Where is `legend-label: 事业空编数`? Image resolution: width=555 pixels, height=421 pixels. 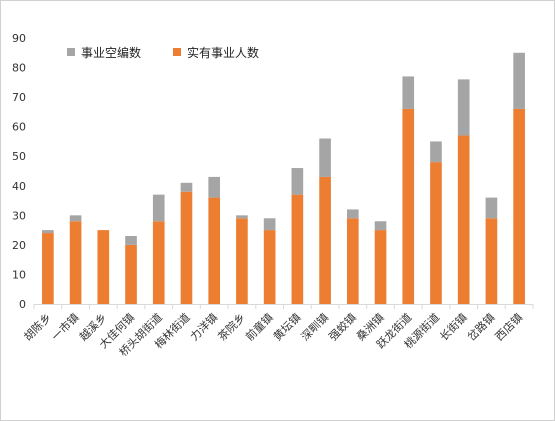
legend-label: 事业空编数 is located at coordinates (111, 52).